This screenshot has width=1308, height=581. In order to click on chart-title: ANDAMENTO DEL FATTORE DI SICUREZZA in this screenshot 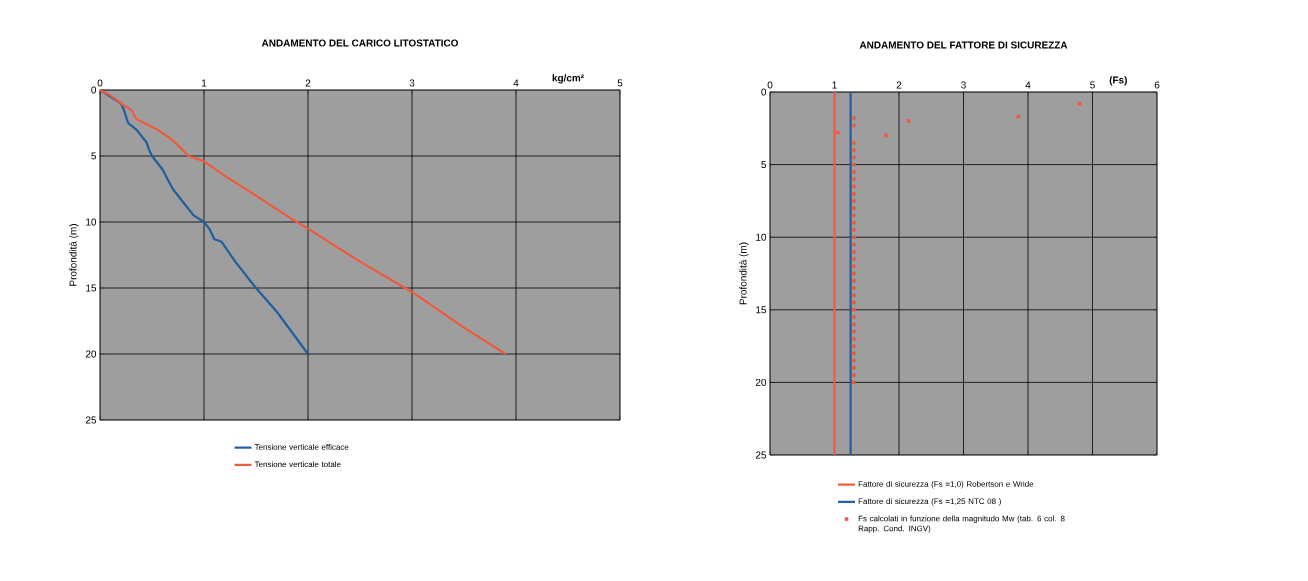, I will do `click(963, 45)`.